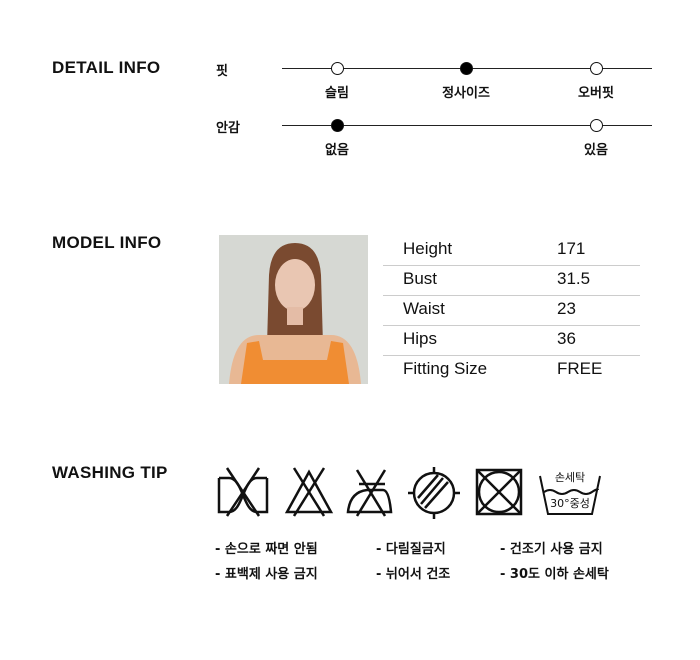  I want to click on lining-scale-line, so click(467, 125).